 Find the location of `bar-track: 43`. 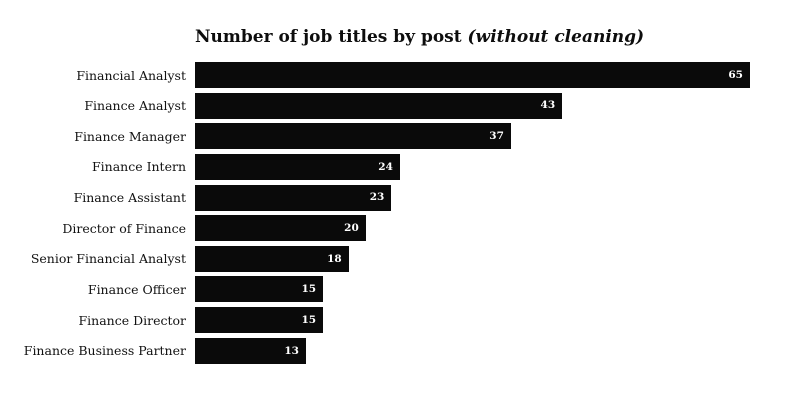

bar-track: 43 is located at coordinates (472, 105).